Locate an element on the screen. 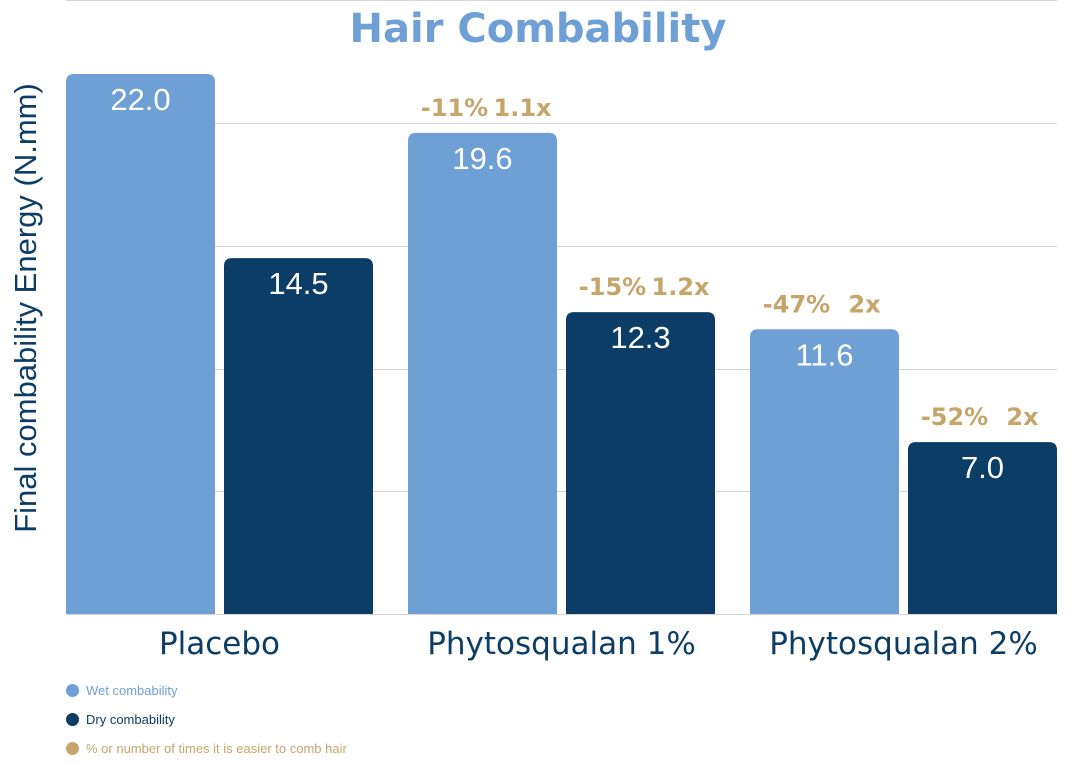  legend-label-dry: Dry combability is located at coordinates (130, 719).